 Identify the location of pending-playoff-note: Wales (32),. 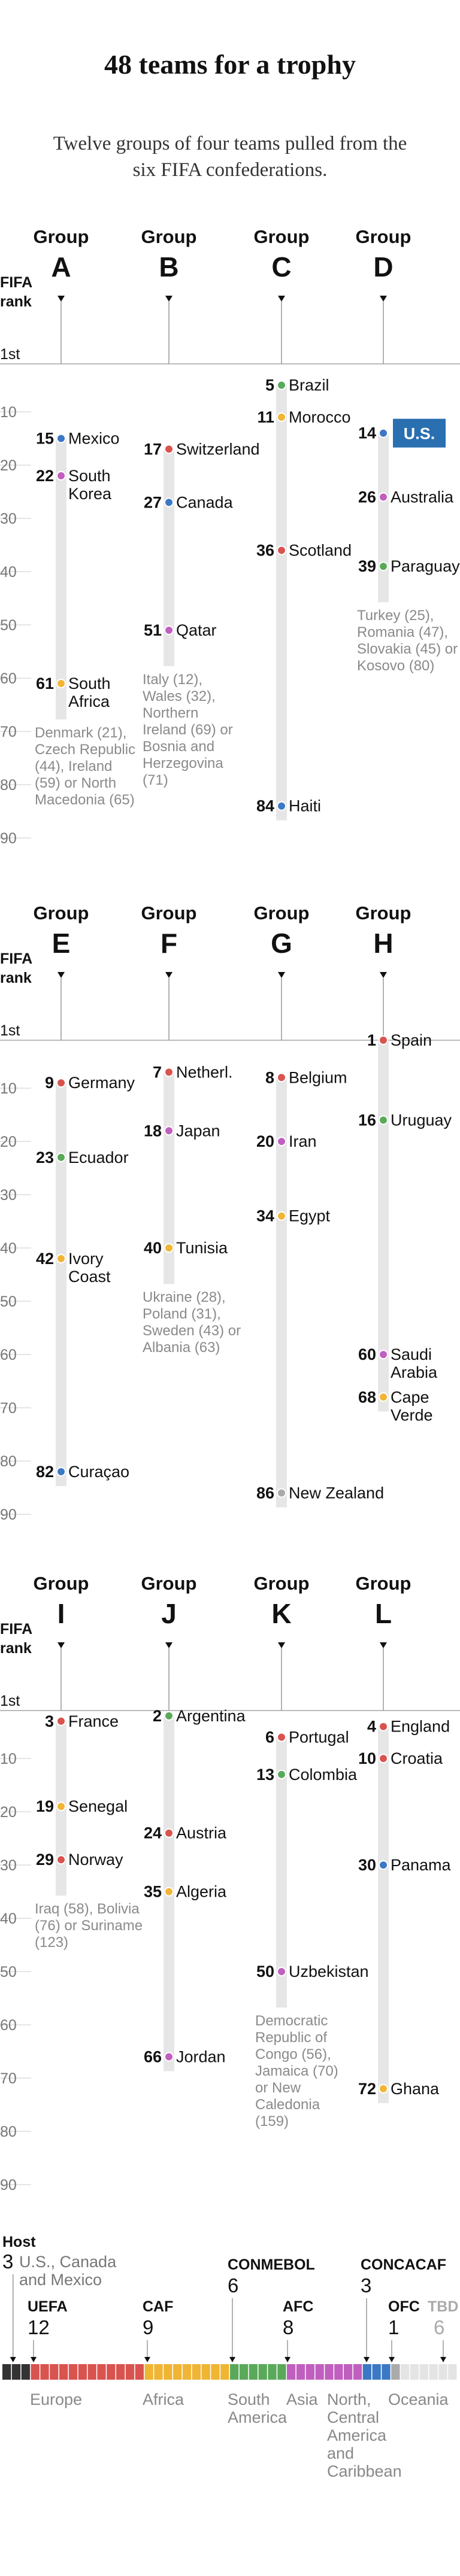
(179, 696).